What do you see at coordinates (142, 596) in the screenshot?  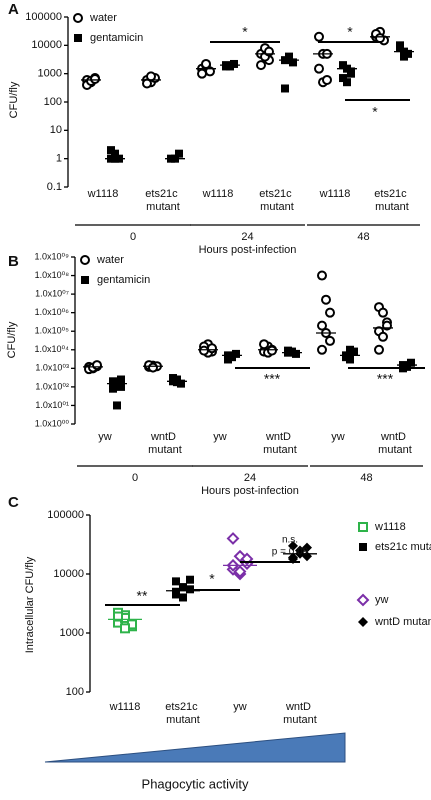 I see `annotation: **` at bounding box center [142, 596].